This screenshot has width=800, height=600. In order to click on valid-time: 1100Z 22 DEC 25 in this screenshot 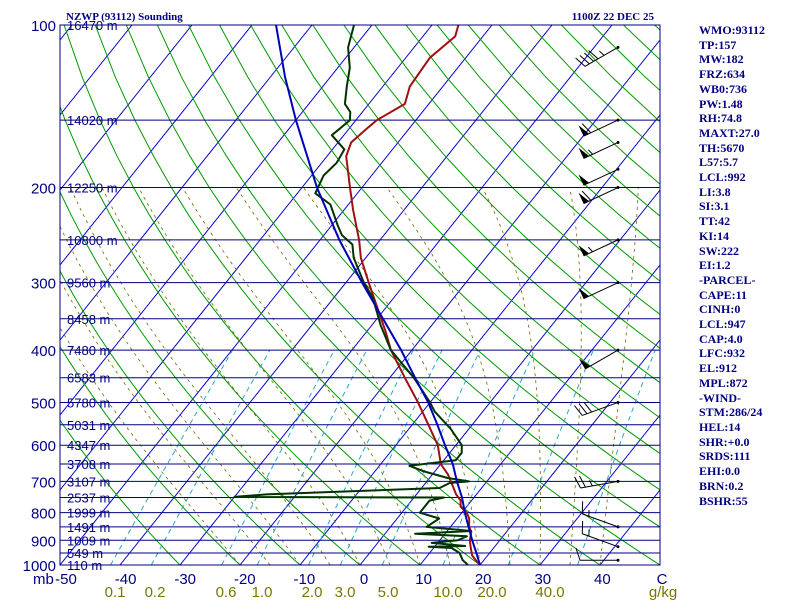, I will do `click(613, 17)`.